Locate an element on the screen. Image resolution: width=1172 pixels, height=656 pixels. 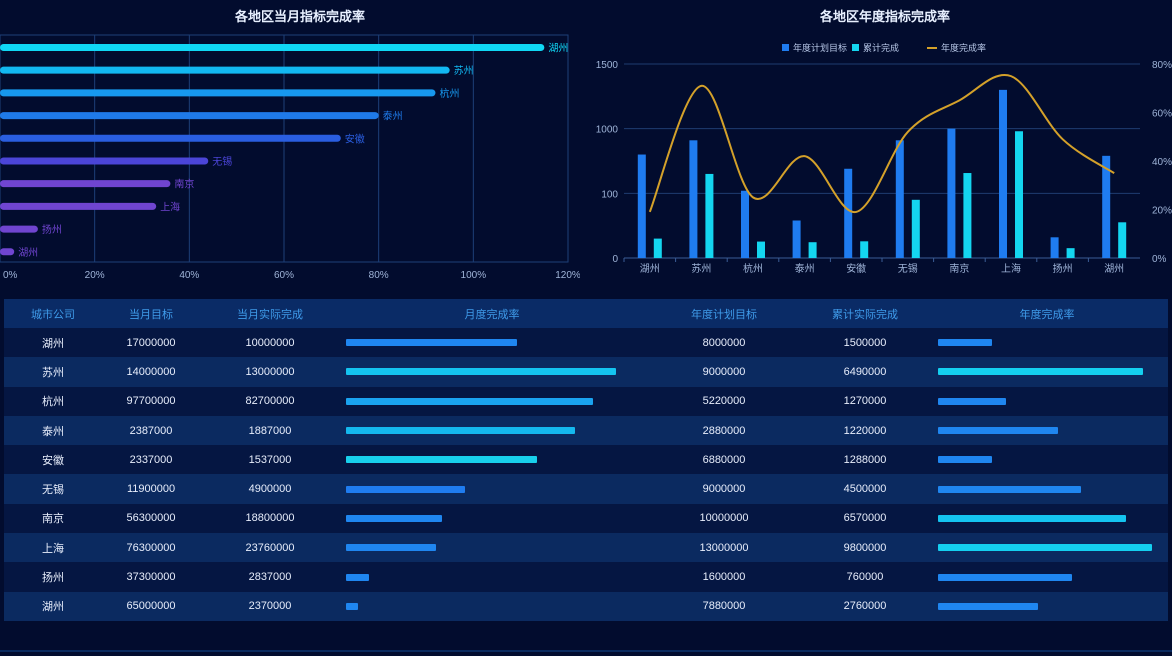
cell-month-target: 17000000 is located at coordinates (151, 342).